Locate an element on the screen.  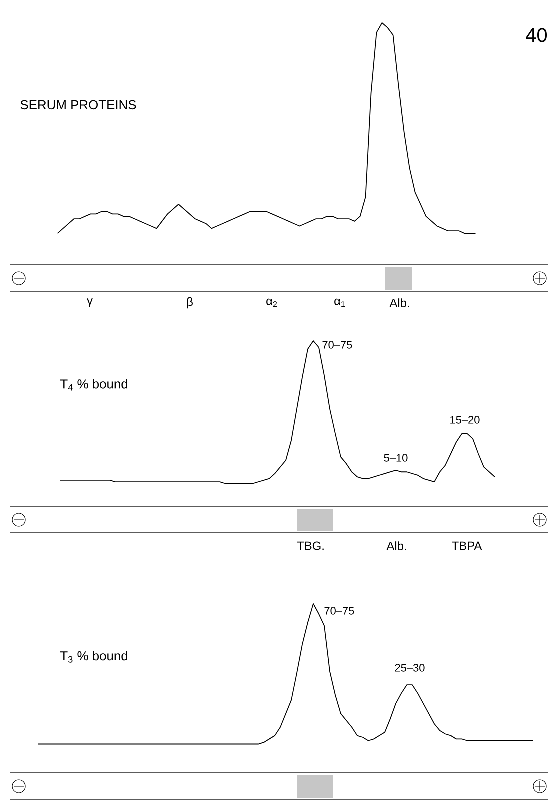
text: T$_{3}$ % bound is located at coordinates (94, 657).